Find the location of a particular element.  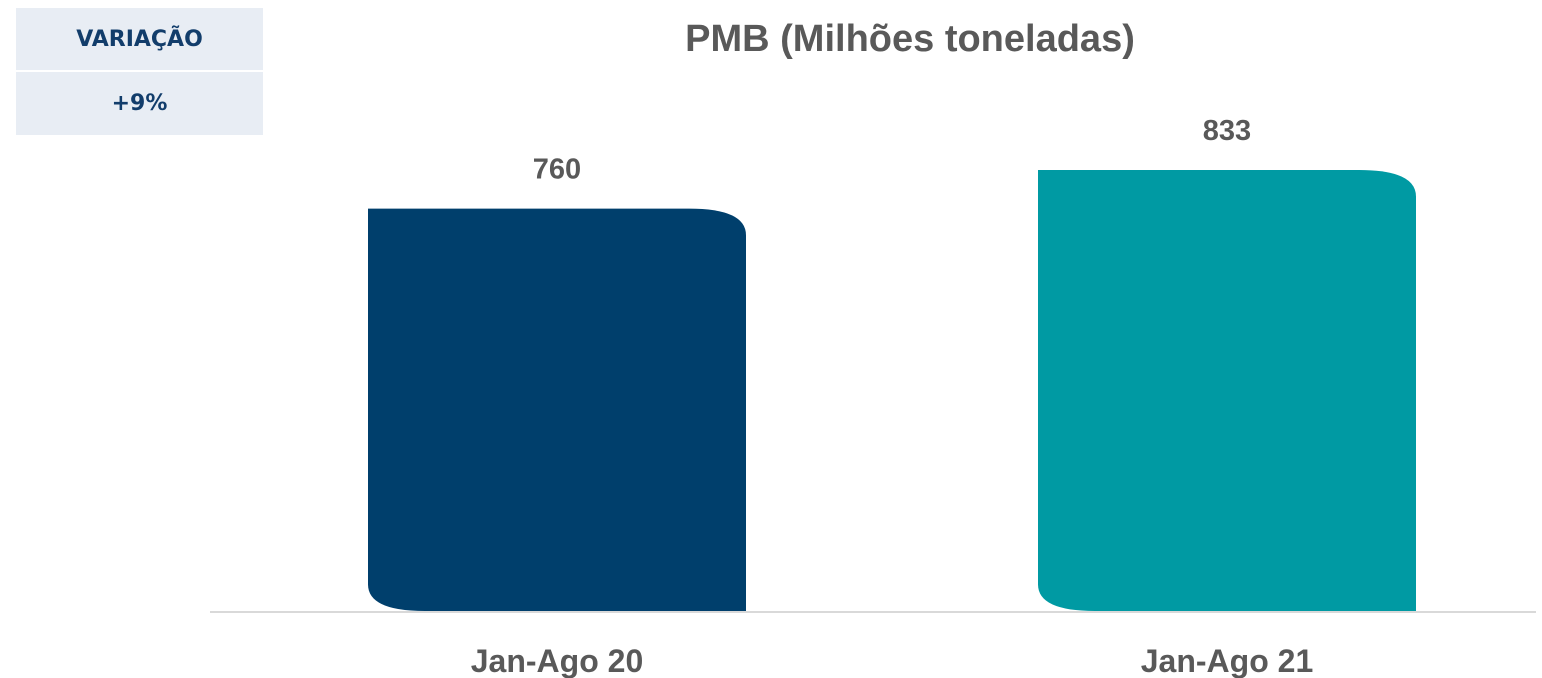

data-label-1: 760 is located at coordinates (557, 170).